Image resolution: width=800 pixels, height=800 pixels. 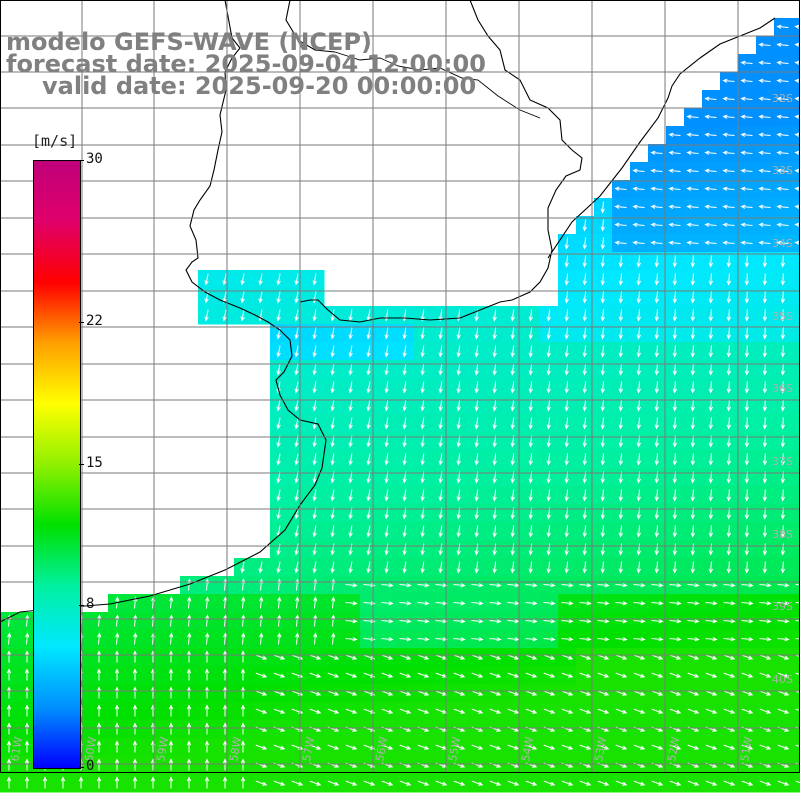 What do you see at coordinates (673, 749) in the screenshot?
I see `longitude-label: 52W` at bounding box center [673, 749].